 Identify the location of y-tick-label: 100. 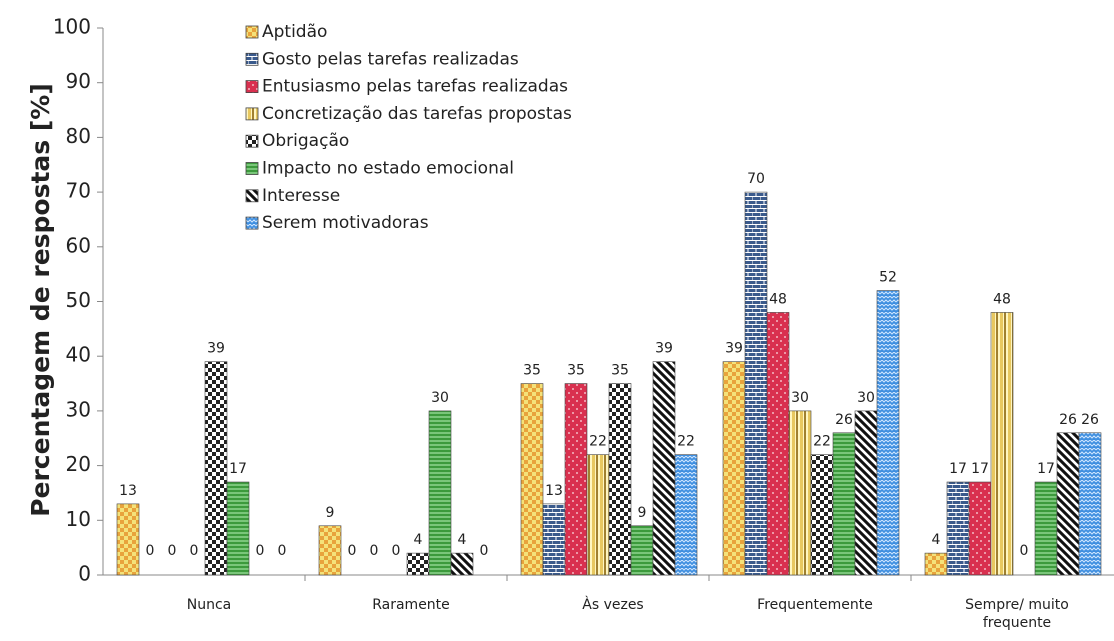
(72, 27).